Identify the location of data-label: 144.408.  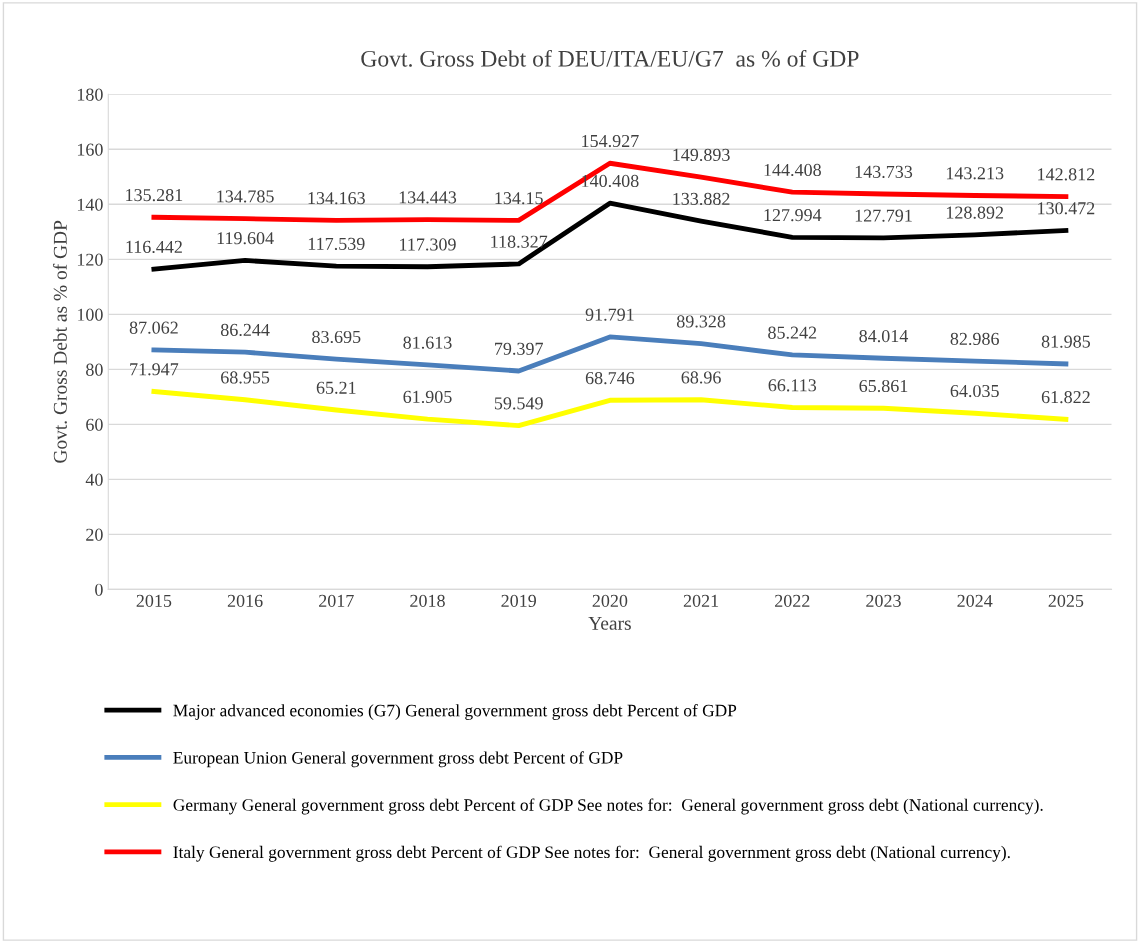
(792, 170).